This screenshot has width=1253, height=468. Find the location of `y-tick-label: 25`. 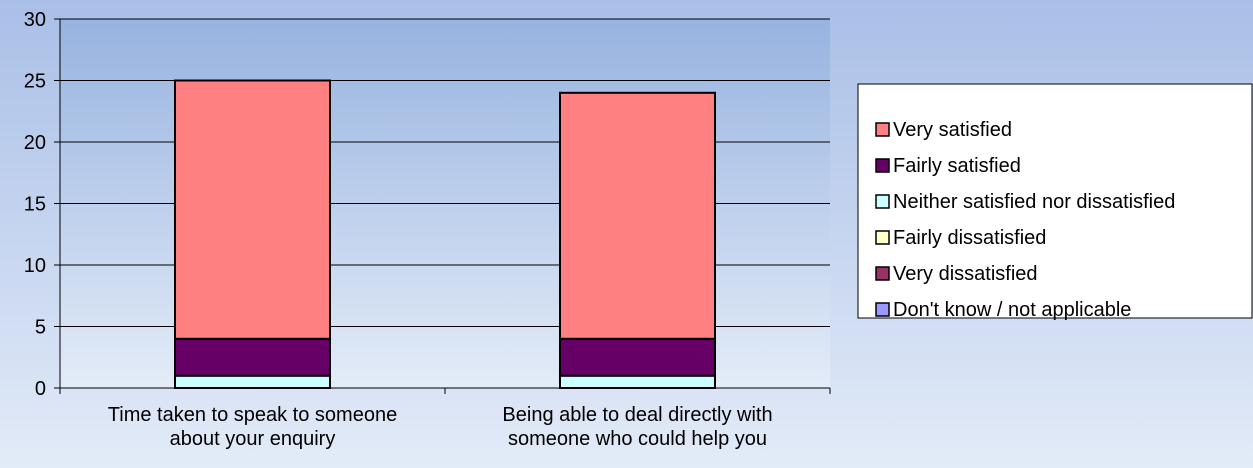

y-tick-label: 25 is located at coordinates (35, 82).